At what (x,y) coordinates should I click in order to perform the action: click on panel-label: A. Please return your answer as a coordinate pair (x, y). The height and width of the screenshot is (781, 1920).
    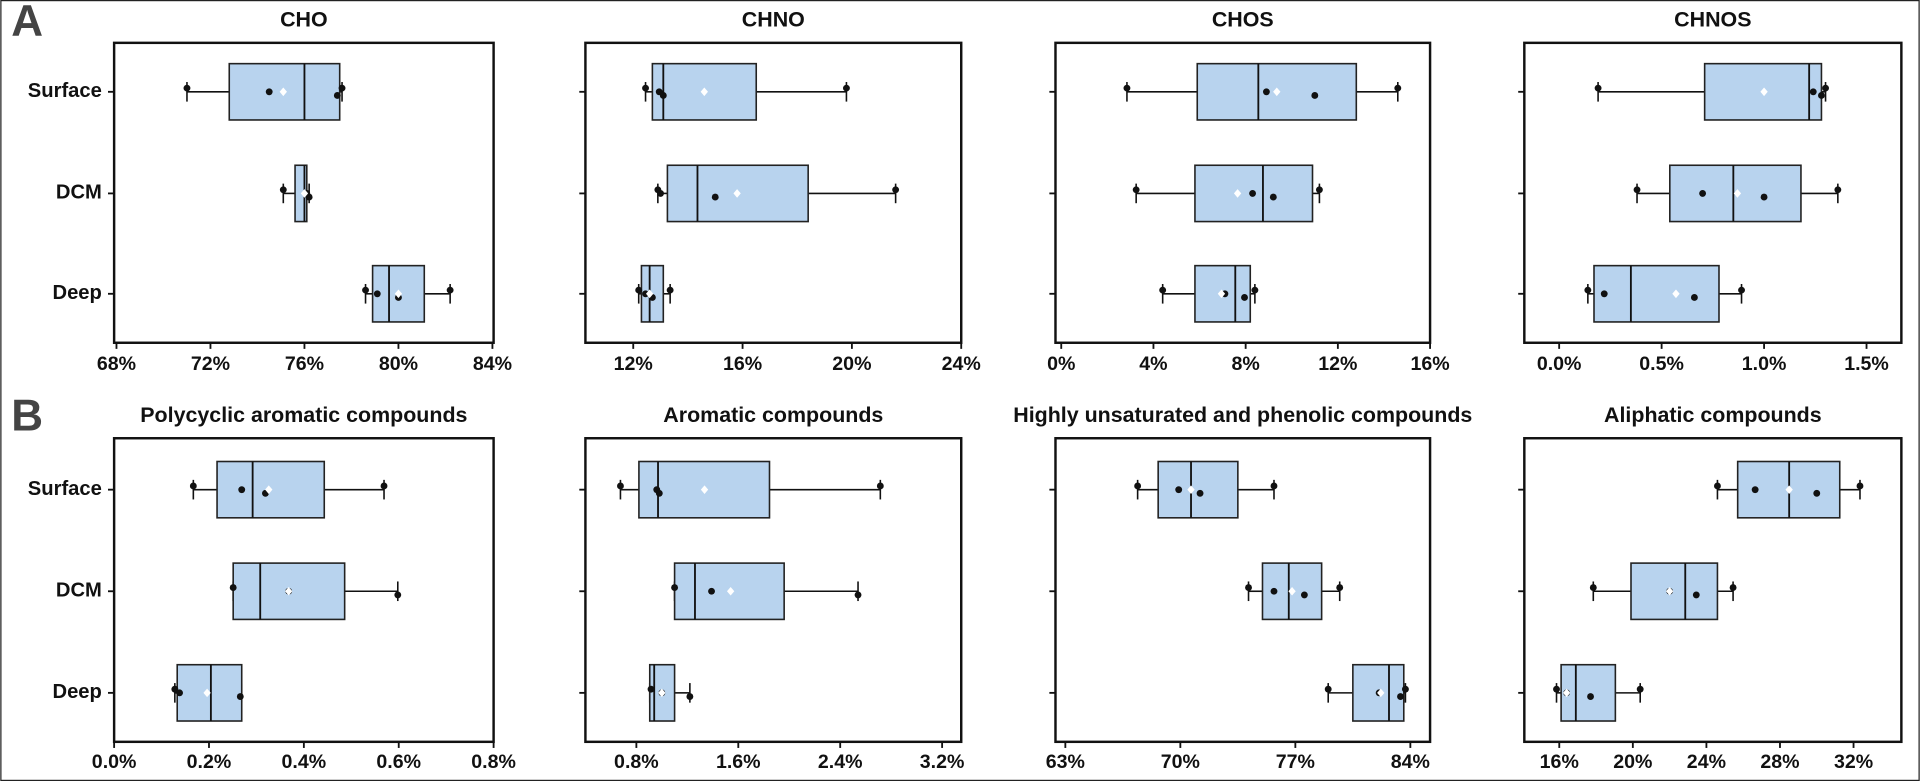
    Looking at the image, I should click on (27, 23).